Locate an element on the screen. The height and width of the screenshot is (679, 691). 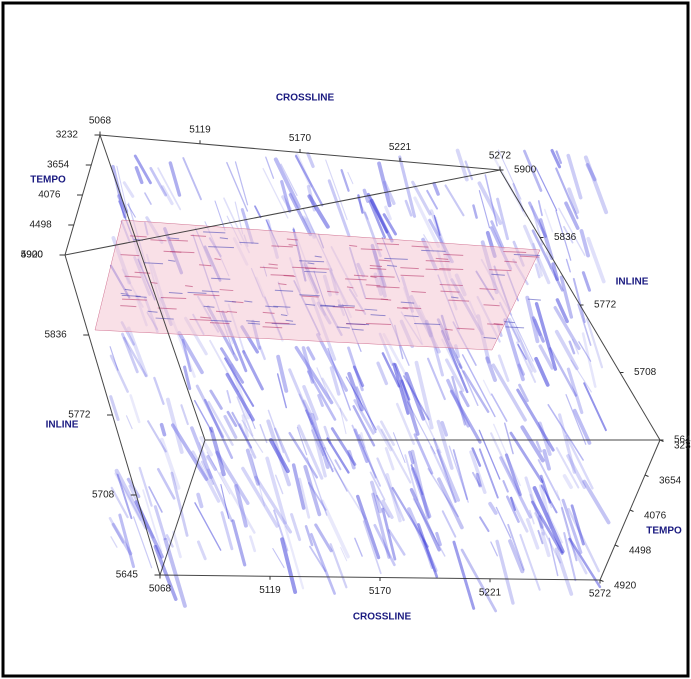
tick-label: 5068 is located at coordinates (160, 589).